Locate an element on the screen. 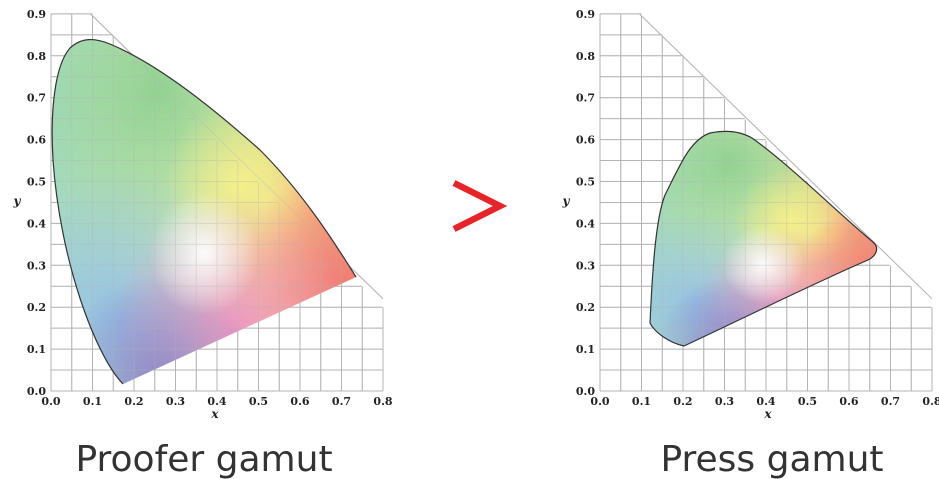 This screenshot has height=479, width=939. right-x-tick-labels: 0.0 0.1 0.2 0.3 0.4 0.5 0.6 0.7 0.8 is located at coordinates (764, 401).